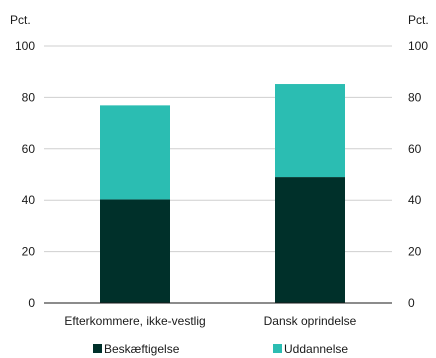 Image resolution: width=436 pixels, height=358 pixels. Describe the element at coordinates (20, 20) in the screenshot. I see `y-unit-label-left: Pct.` at that location.